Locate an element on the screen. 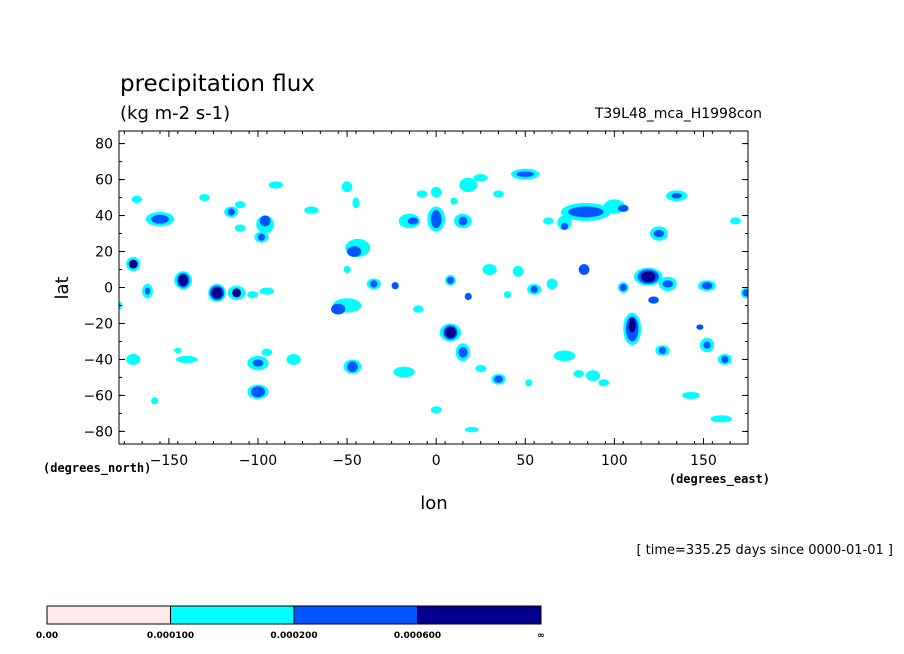  colorbar-label: ∞ is located at coordinates (541, 636).